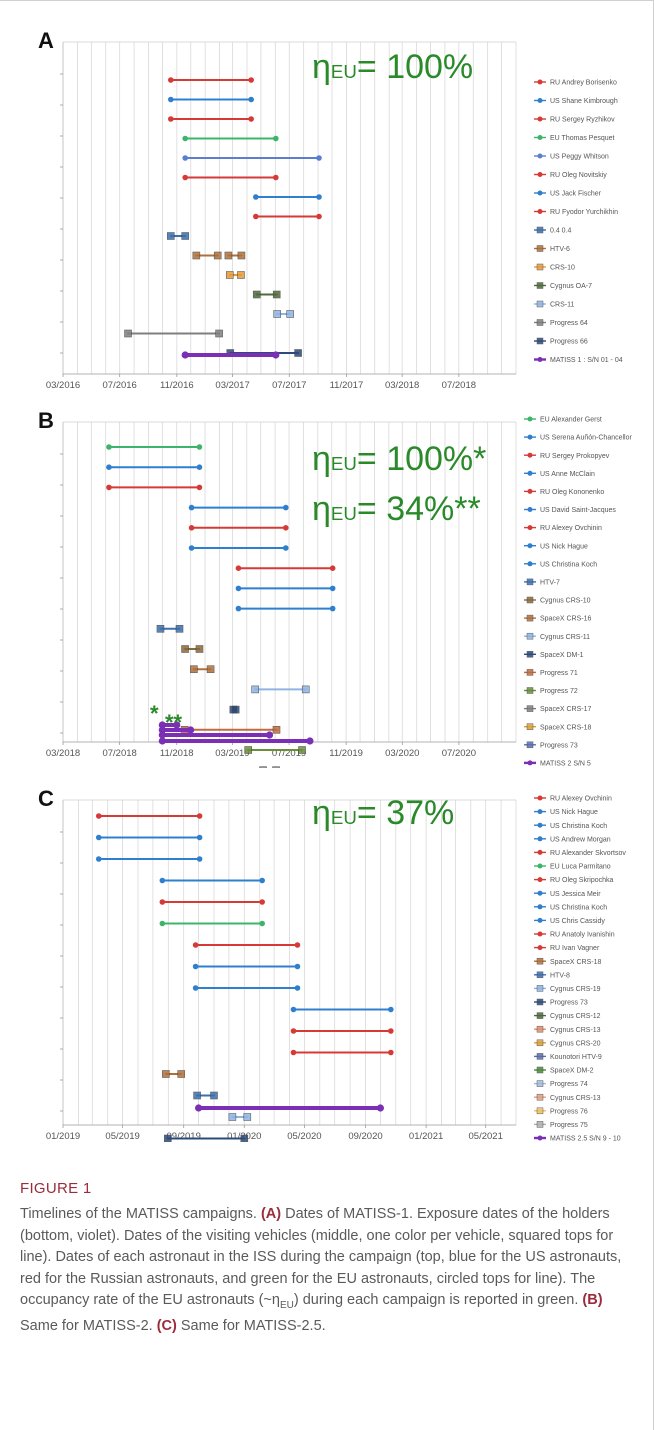  Describe the element at coordinates (565, 619) in the screenshot. I see `legend-label: SpaceX CRS-16` at that location.